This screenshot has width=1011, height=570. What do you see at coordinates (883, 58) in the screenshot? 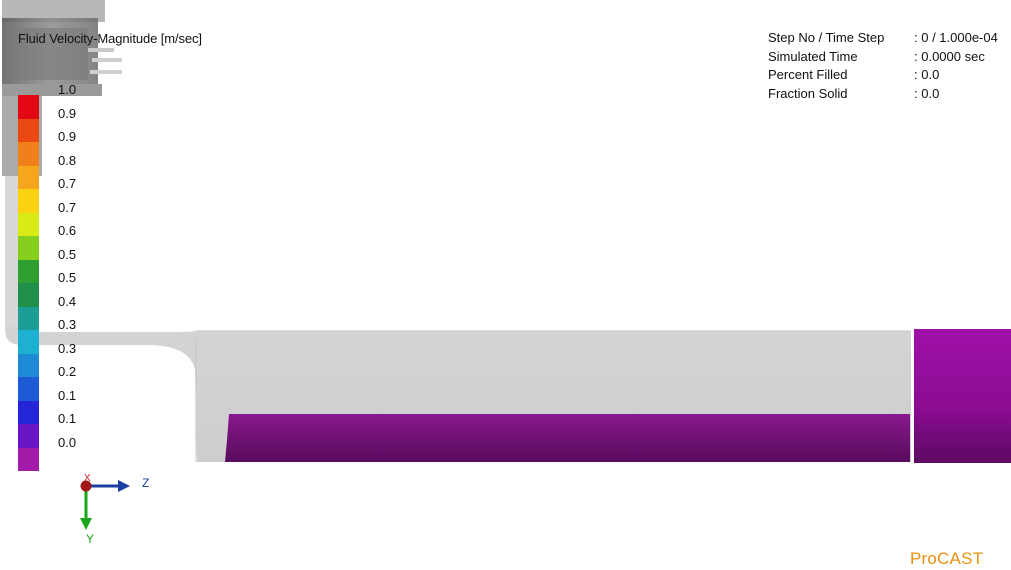
I see `info-row: Simulated Time : 0.0000 sec` at bounding box center [883, 58].